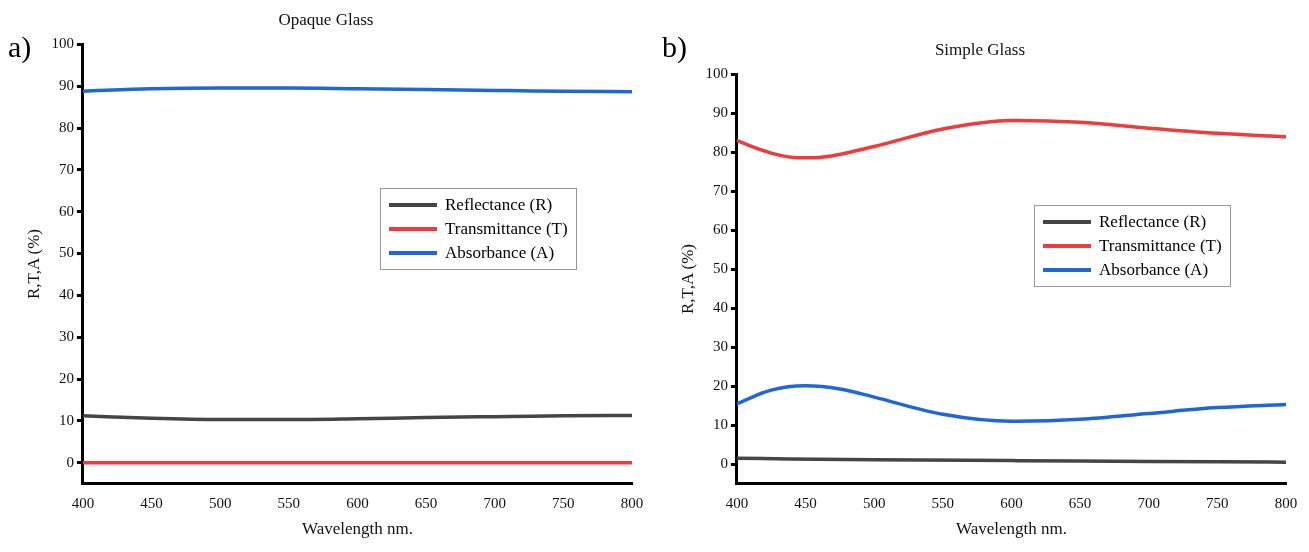 The height and width of the screenshot is (552, 1309). I want to click on text: a), so click(20, 47).